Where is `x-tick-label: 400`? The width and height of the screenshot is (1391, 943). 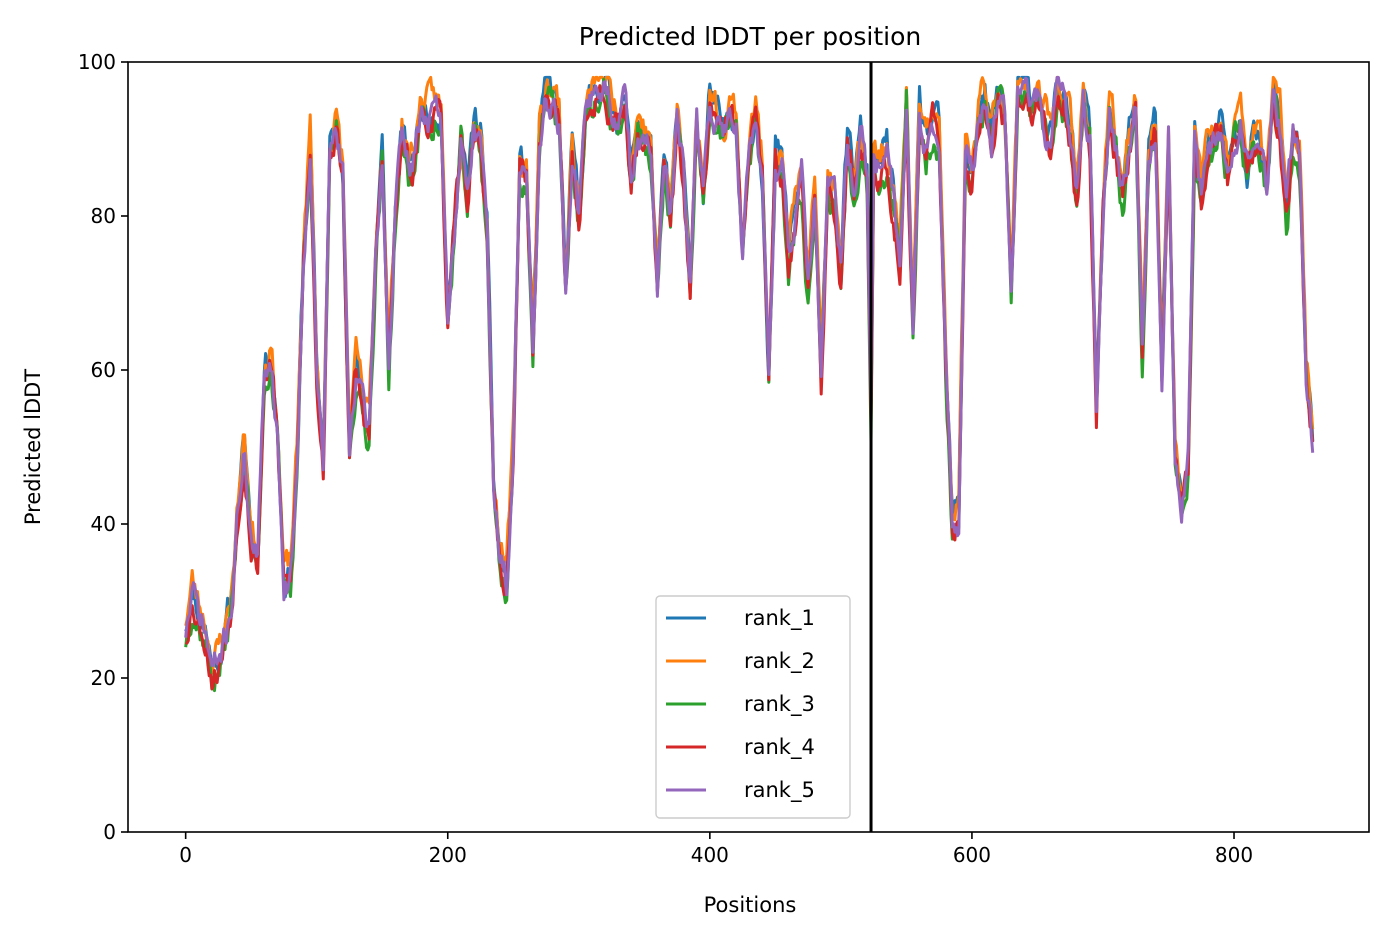 x-tick-label: 400 is located at coordinates (710, 855).